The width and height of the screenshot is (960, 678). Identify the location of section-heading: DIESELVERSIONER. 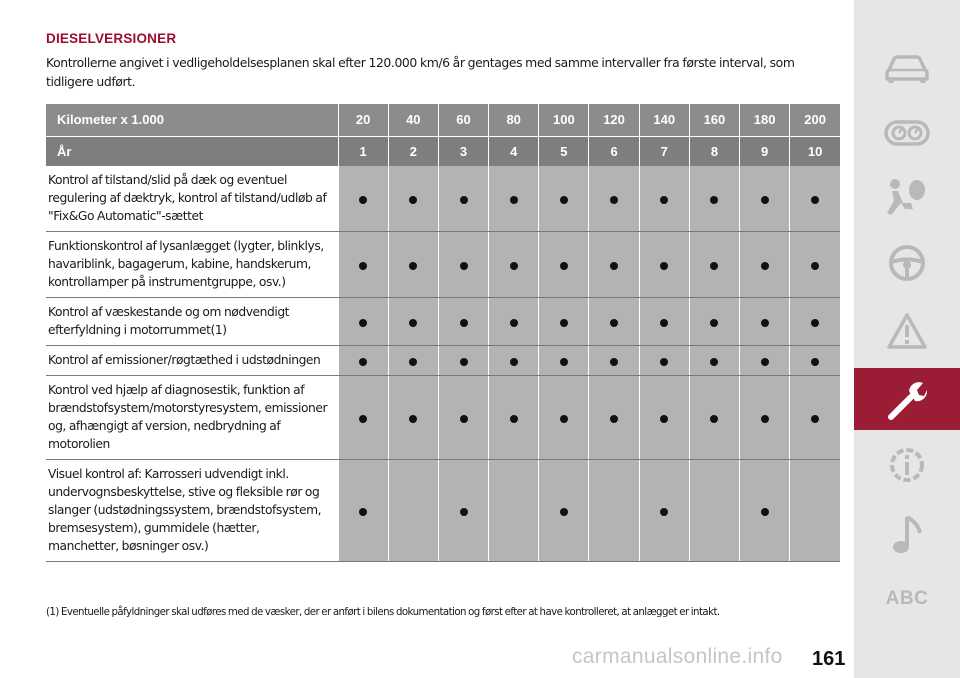
(111, 38).